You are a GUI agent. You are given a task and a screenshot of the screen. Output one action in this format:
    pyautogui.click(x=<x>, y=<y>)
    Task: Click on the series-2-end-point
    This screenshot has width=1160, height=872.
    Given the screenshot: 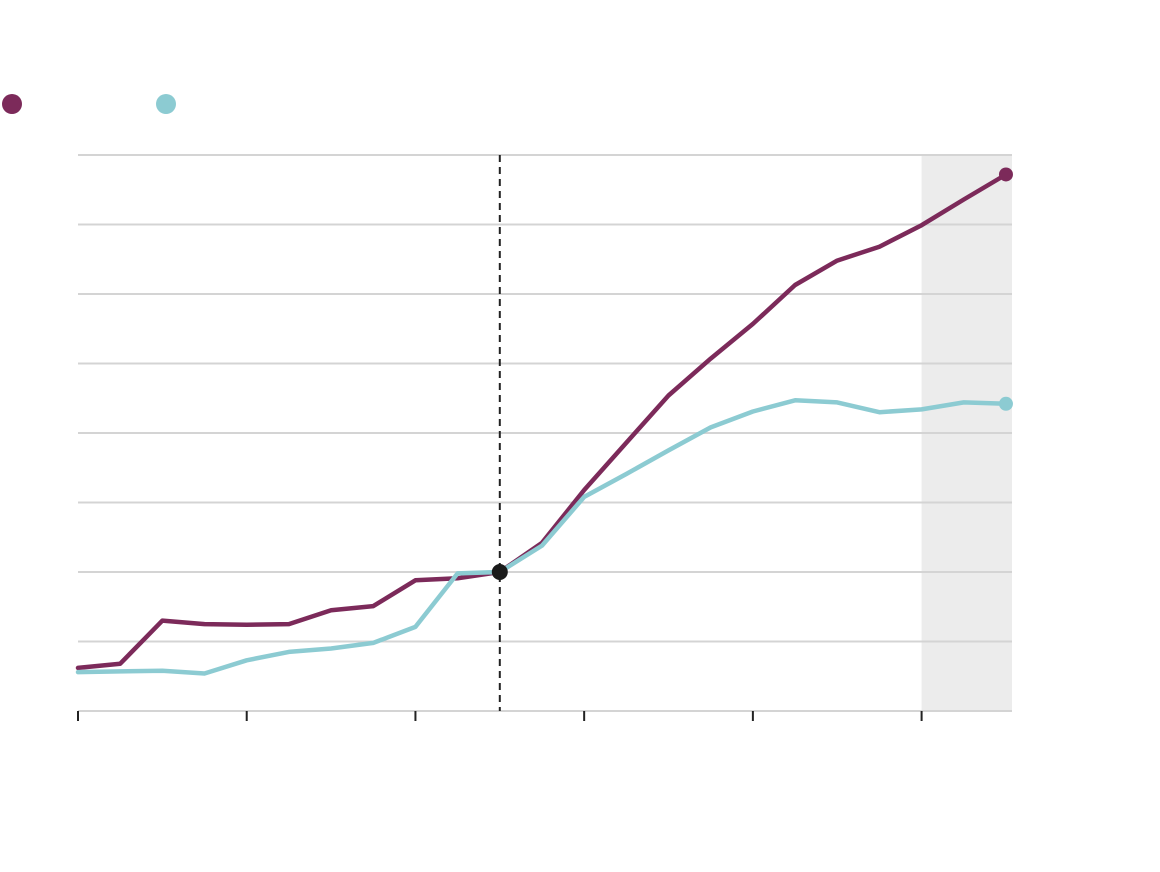 What is the action you would take?
    pyautogui.click(x=1005, y=403)
    